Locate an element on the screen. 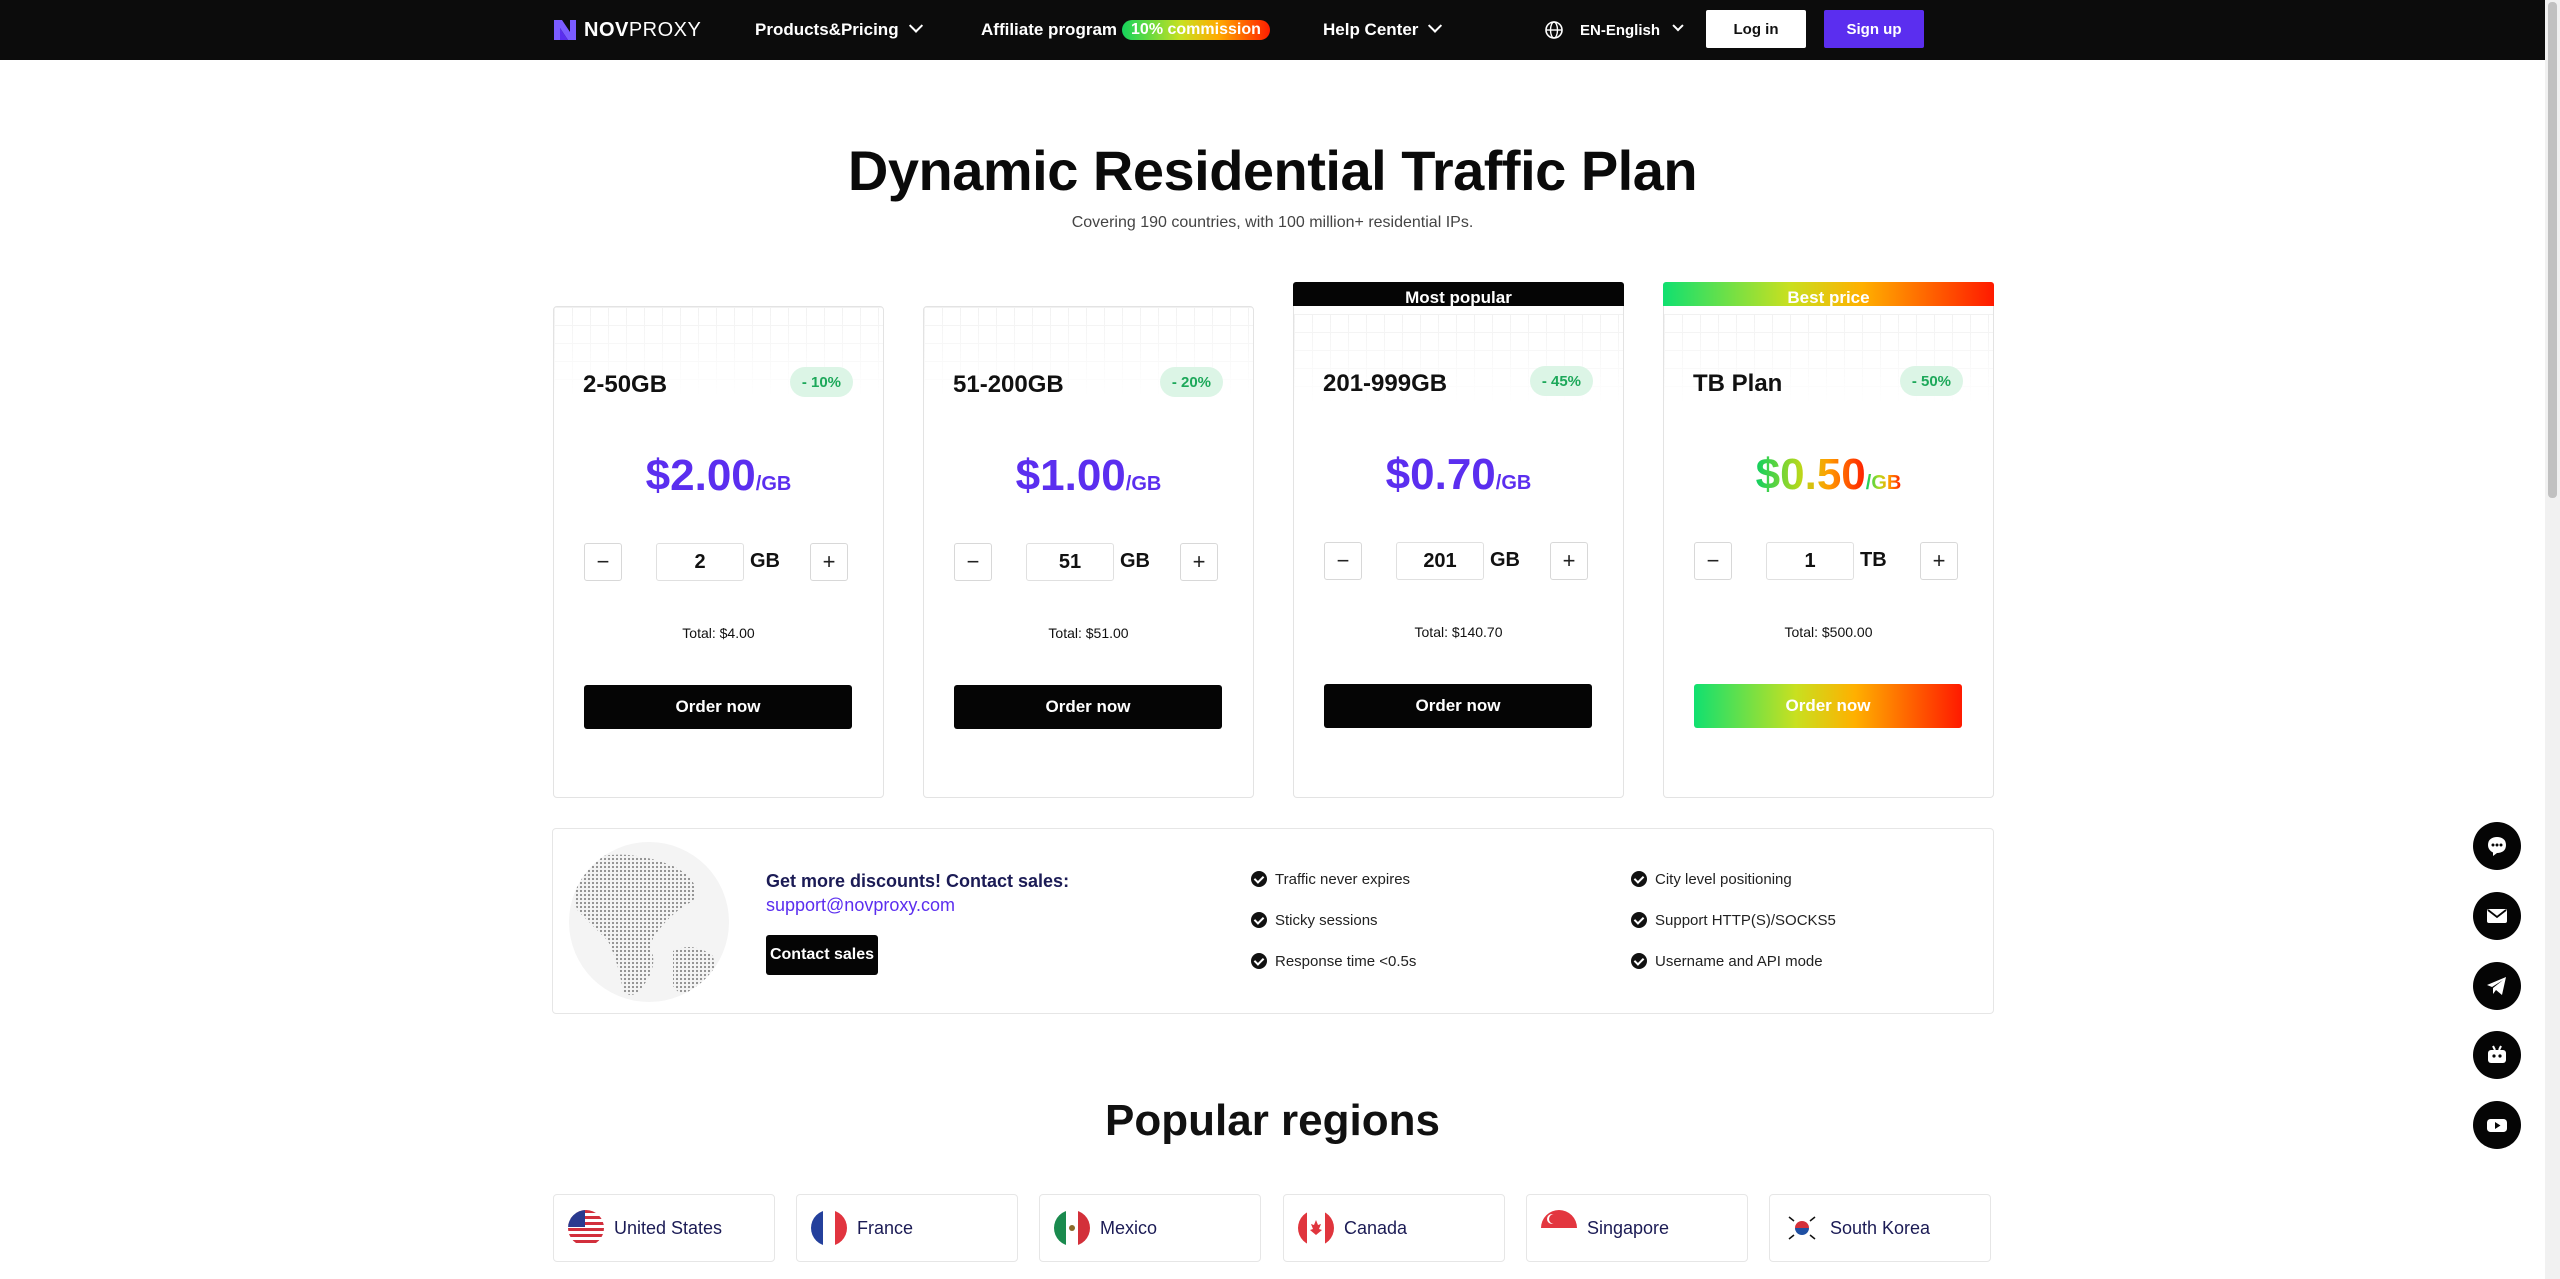 Image resolution: width=2560 pixels, height=1279 pixels. youtube-icon is located at coordinates (2497, 1125).